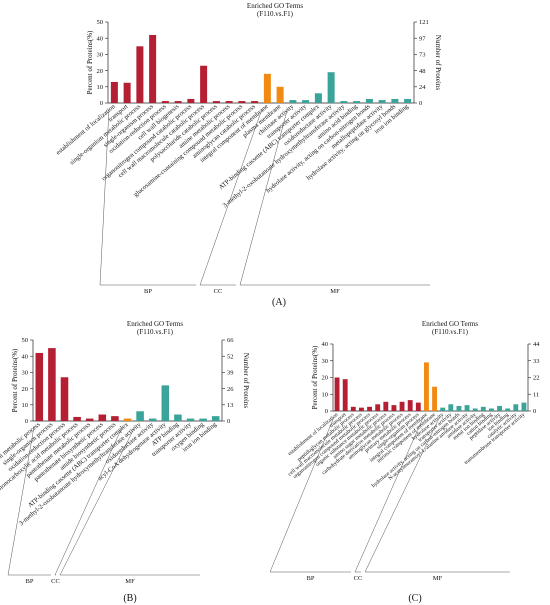 The height and width of the screenshot is (605, 550). Describe the element at coordinates (230, 389) in the screenshot. I see `y2-tick-label: 26` at that location.